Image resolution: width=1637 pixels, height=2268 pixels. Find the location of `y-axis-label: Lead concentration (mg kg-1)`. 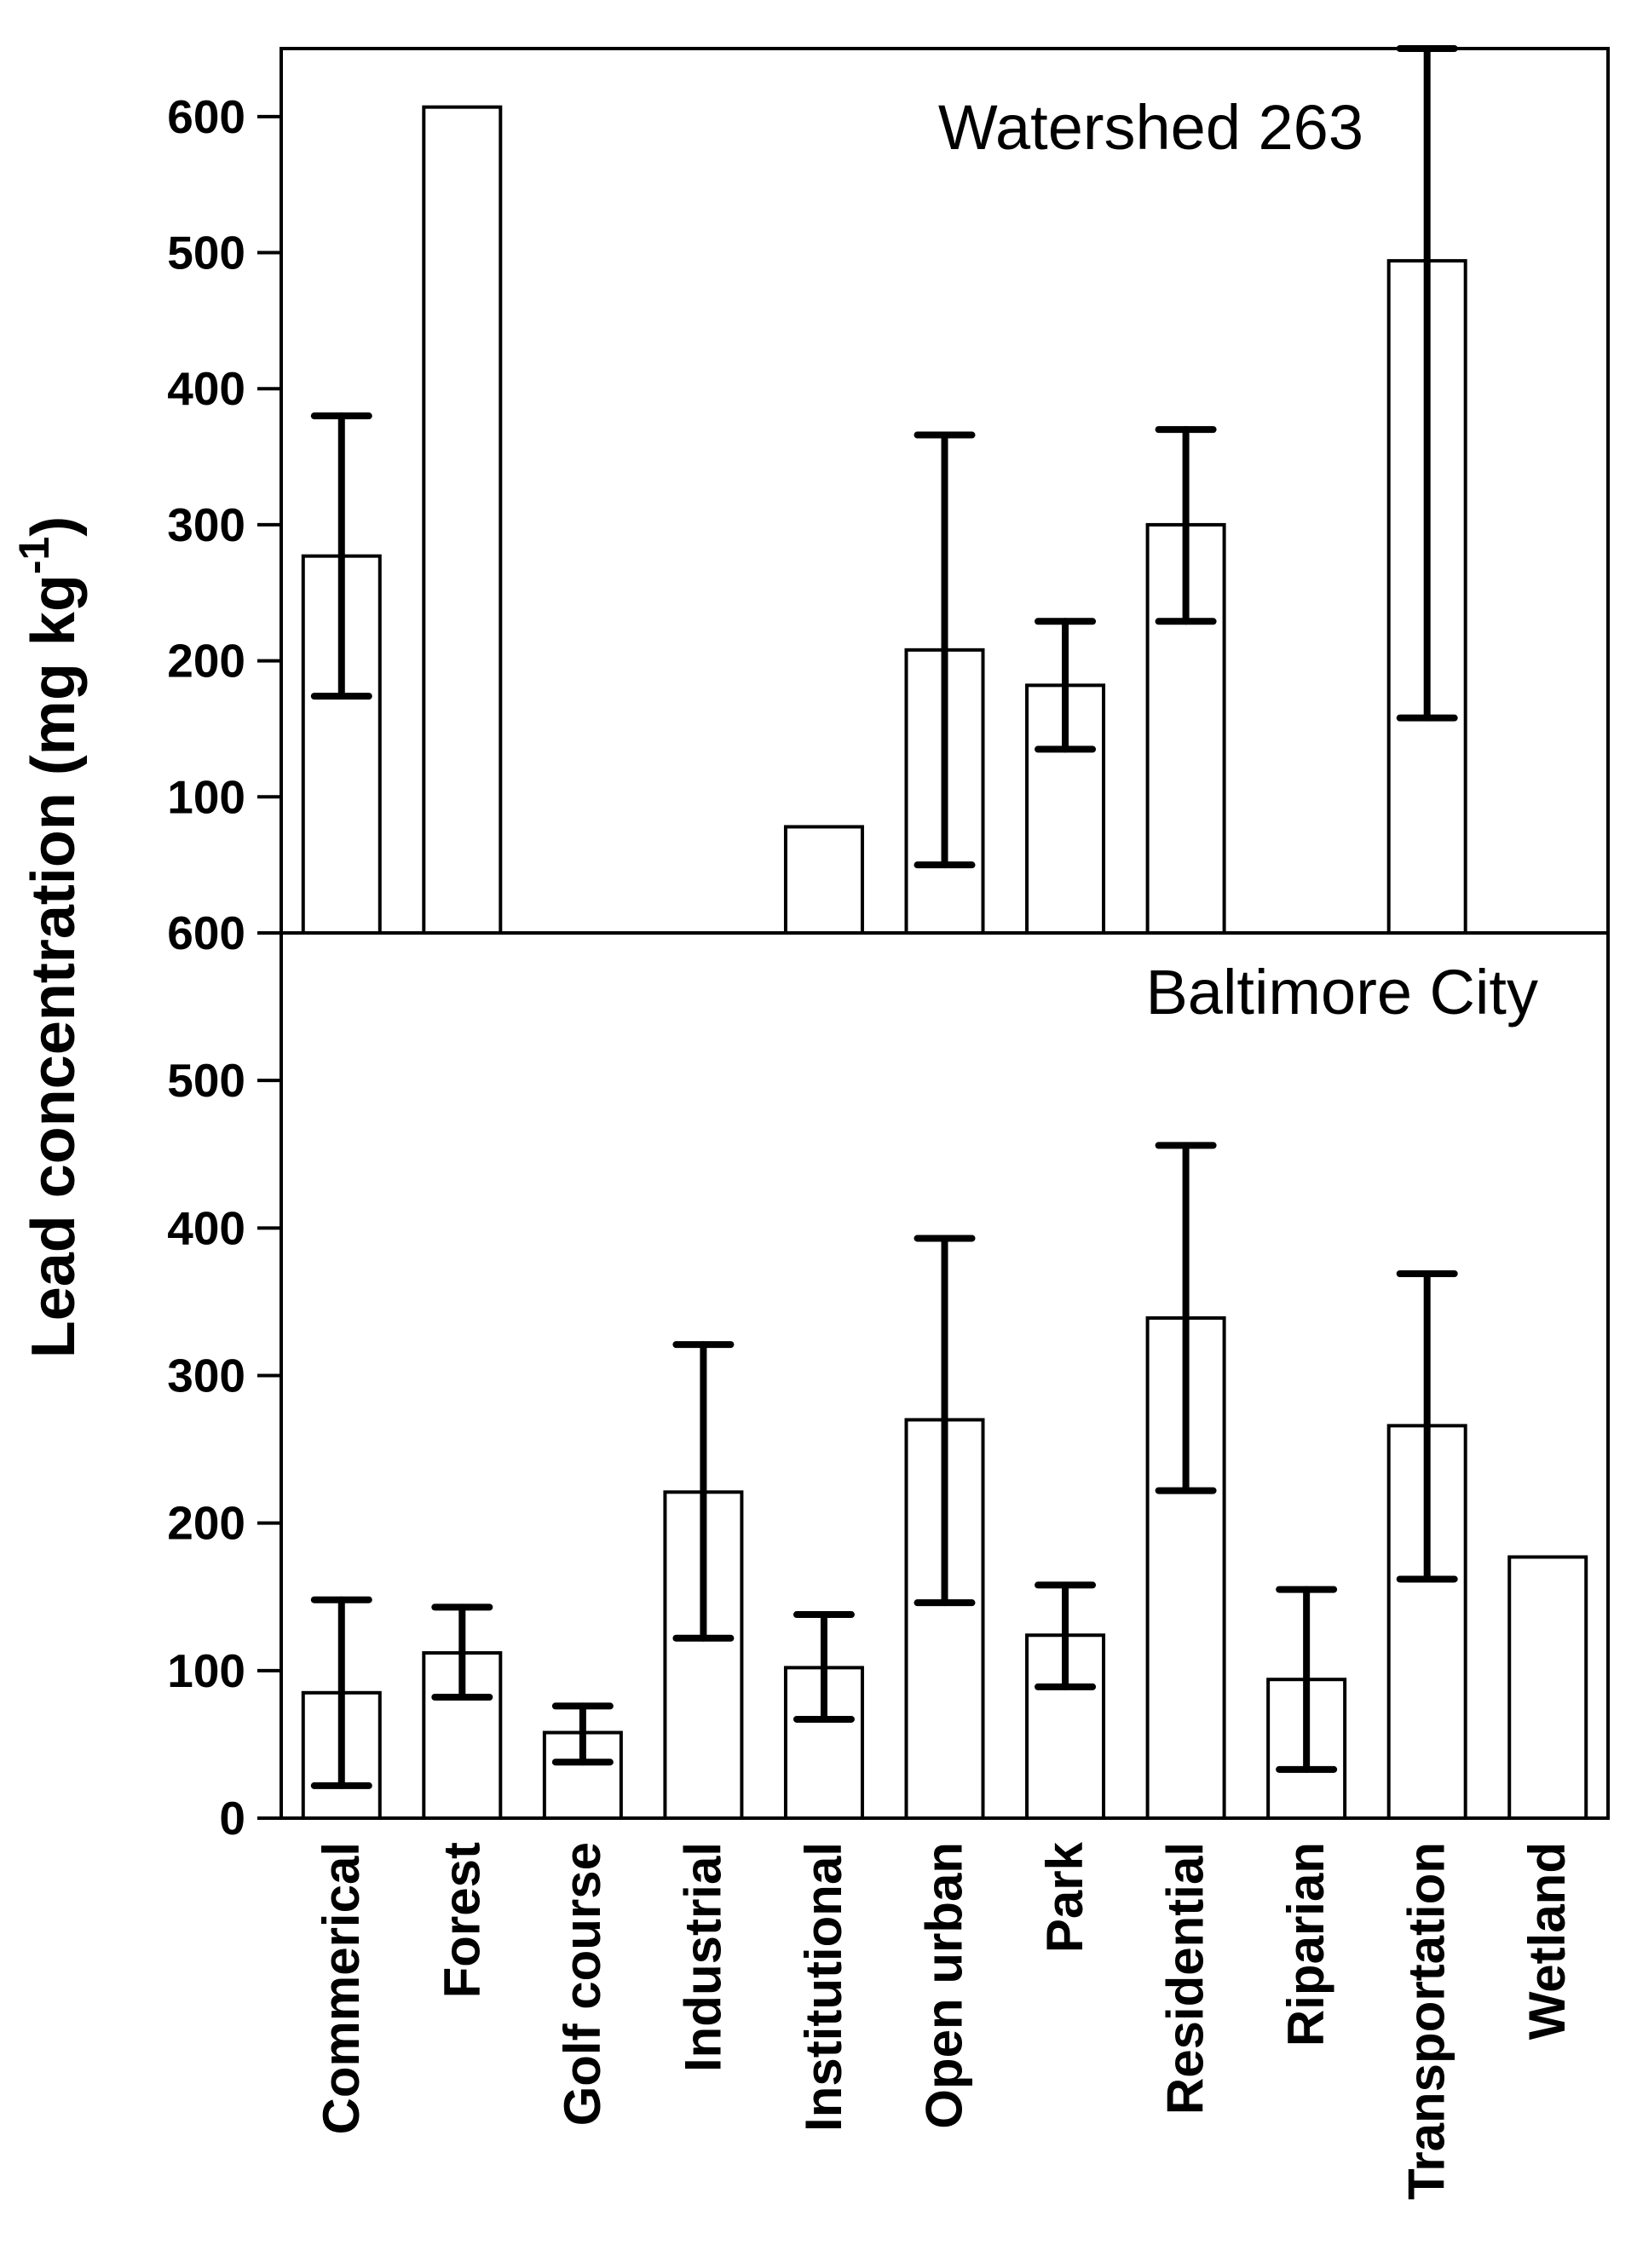

y-axis-label: Lead concentration (mg kg-1) is located at coordinates (49, 938).